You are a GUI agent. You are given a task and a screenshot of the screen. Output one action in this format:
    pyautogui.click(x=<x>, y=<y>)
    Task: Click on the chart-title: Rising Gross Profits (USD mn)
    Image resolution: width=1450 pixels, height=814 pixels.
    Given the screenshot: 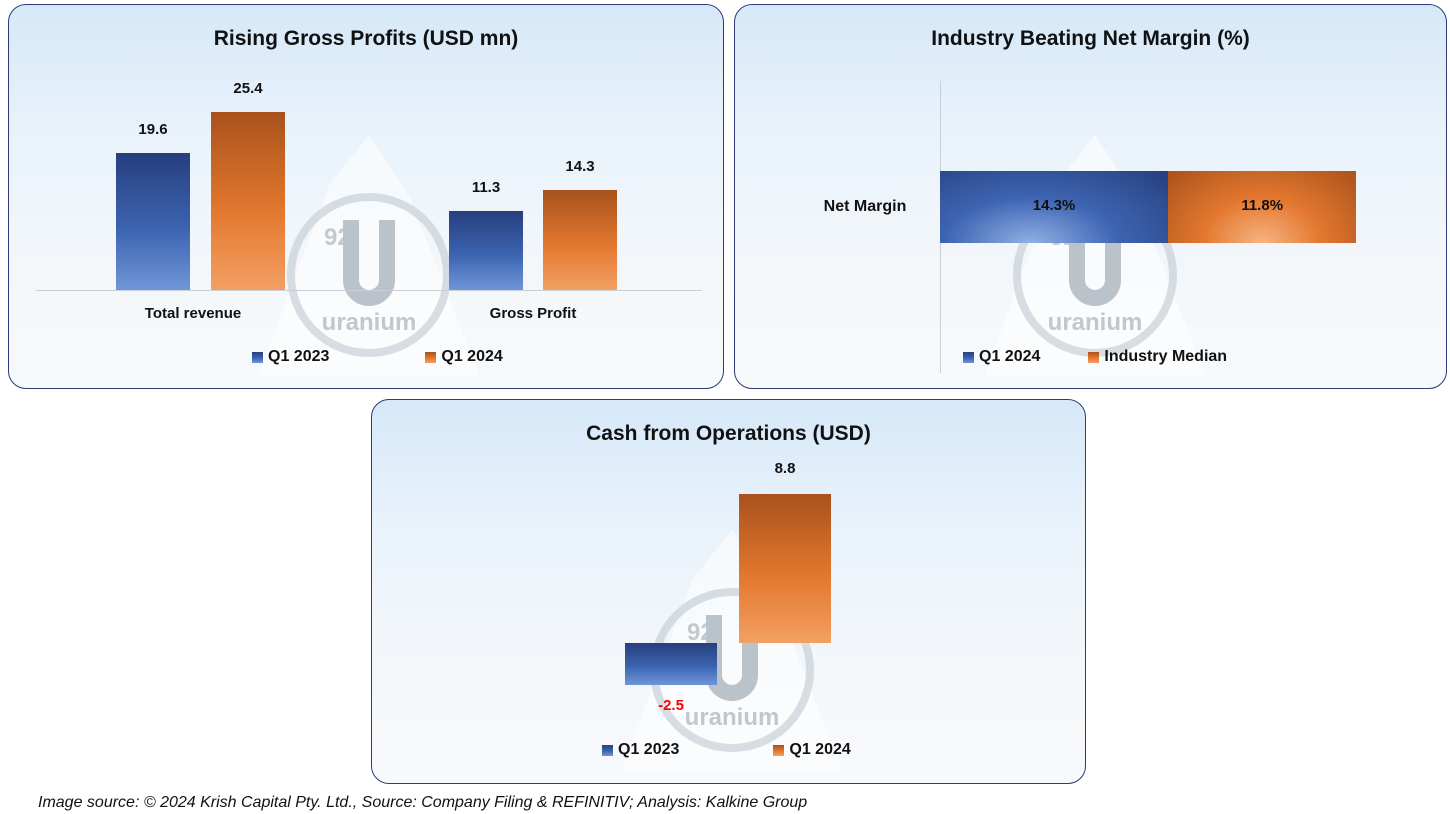 What is the action you would take?
    pyautogui.click(x=366, y=38)
    